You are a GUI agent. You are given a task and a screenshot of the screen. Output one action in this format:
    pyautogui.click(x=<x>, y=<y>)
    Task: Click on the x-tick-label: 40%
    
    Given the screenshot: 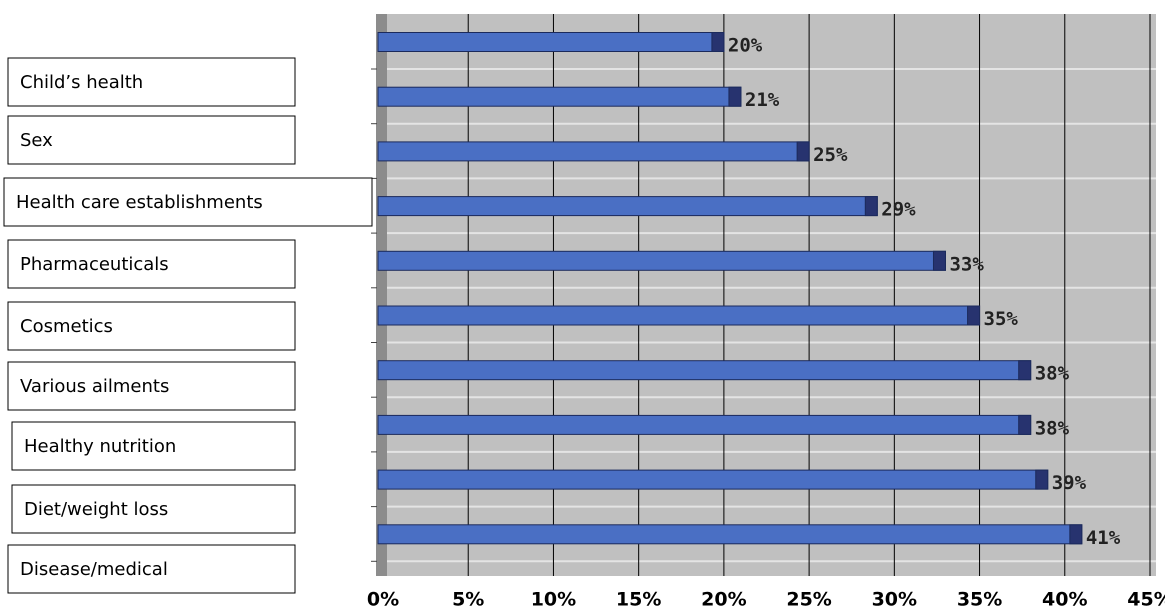 What is the action you would take?
    pyautogui.click(x=1064, y=600)
    